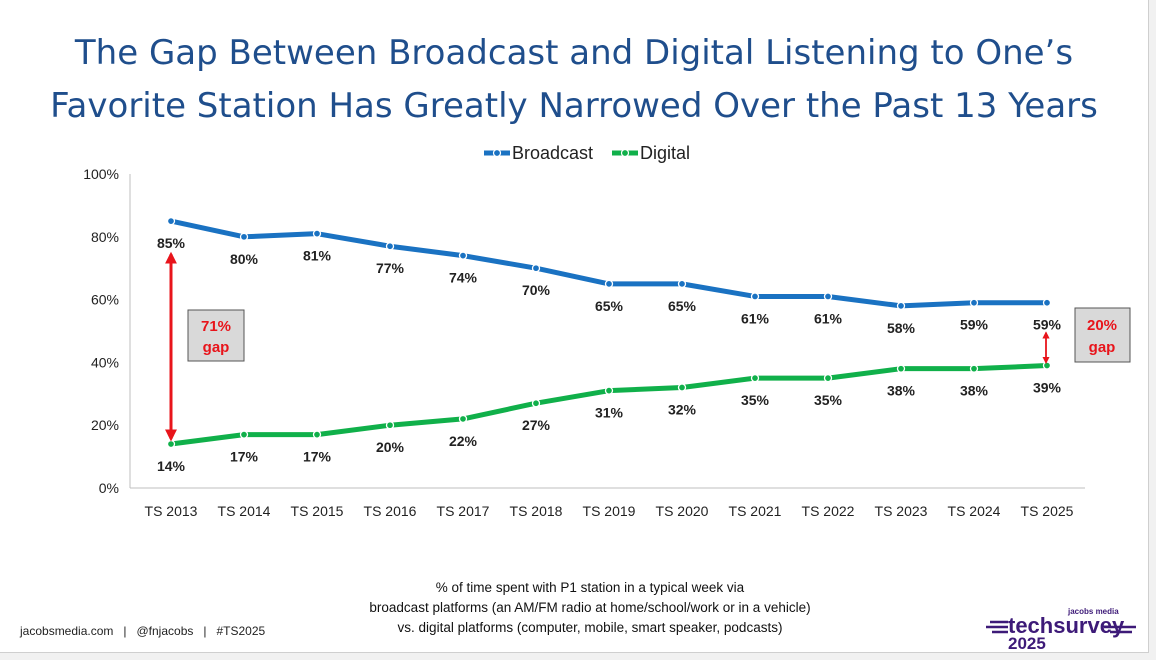  I want to click on gap-label-left: gap, so click(216, 347).